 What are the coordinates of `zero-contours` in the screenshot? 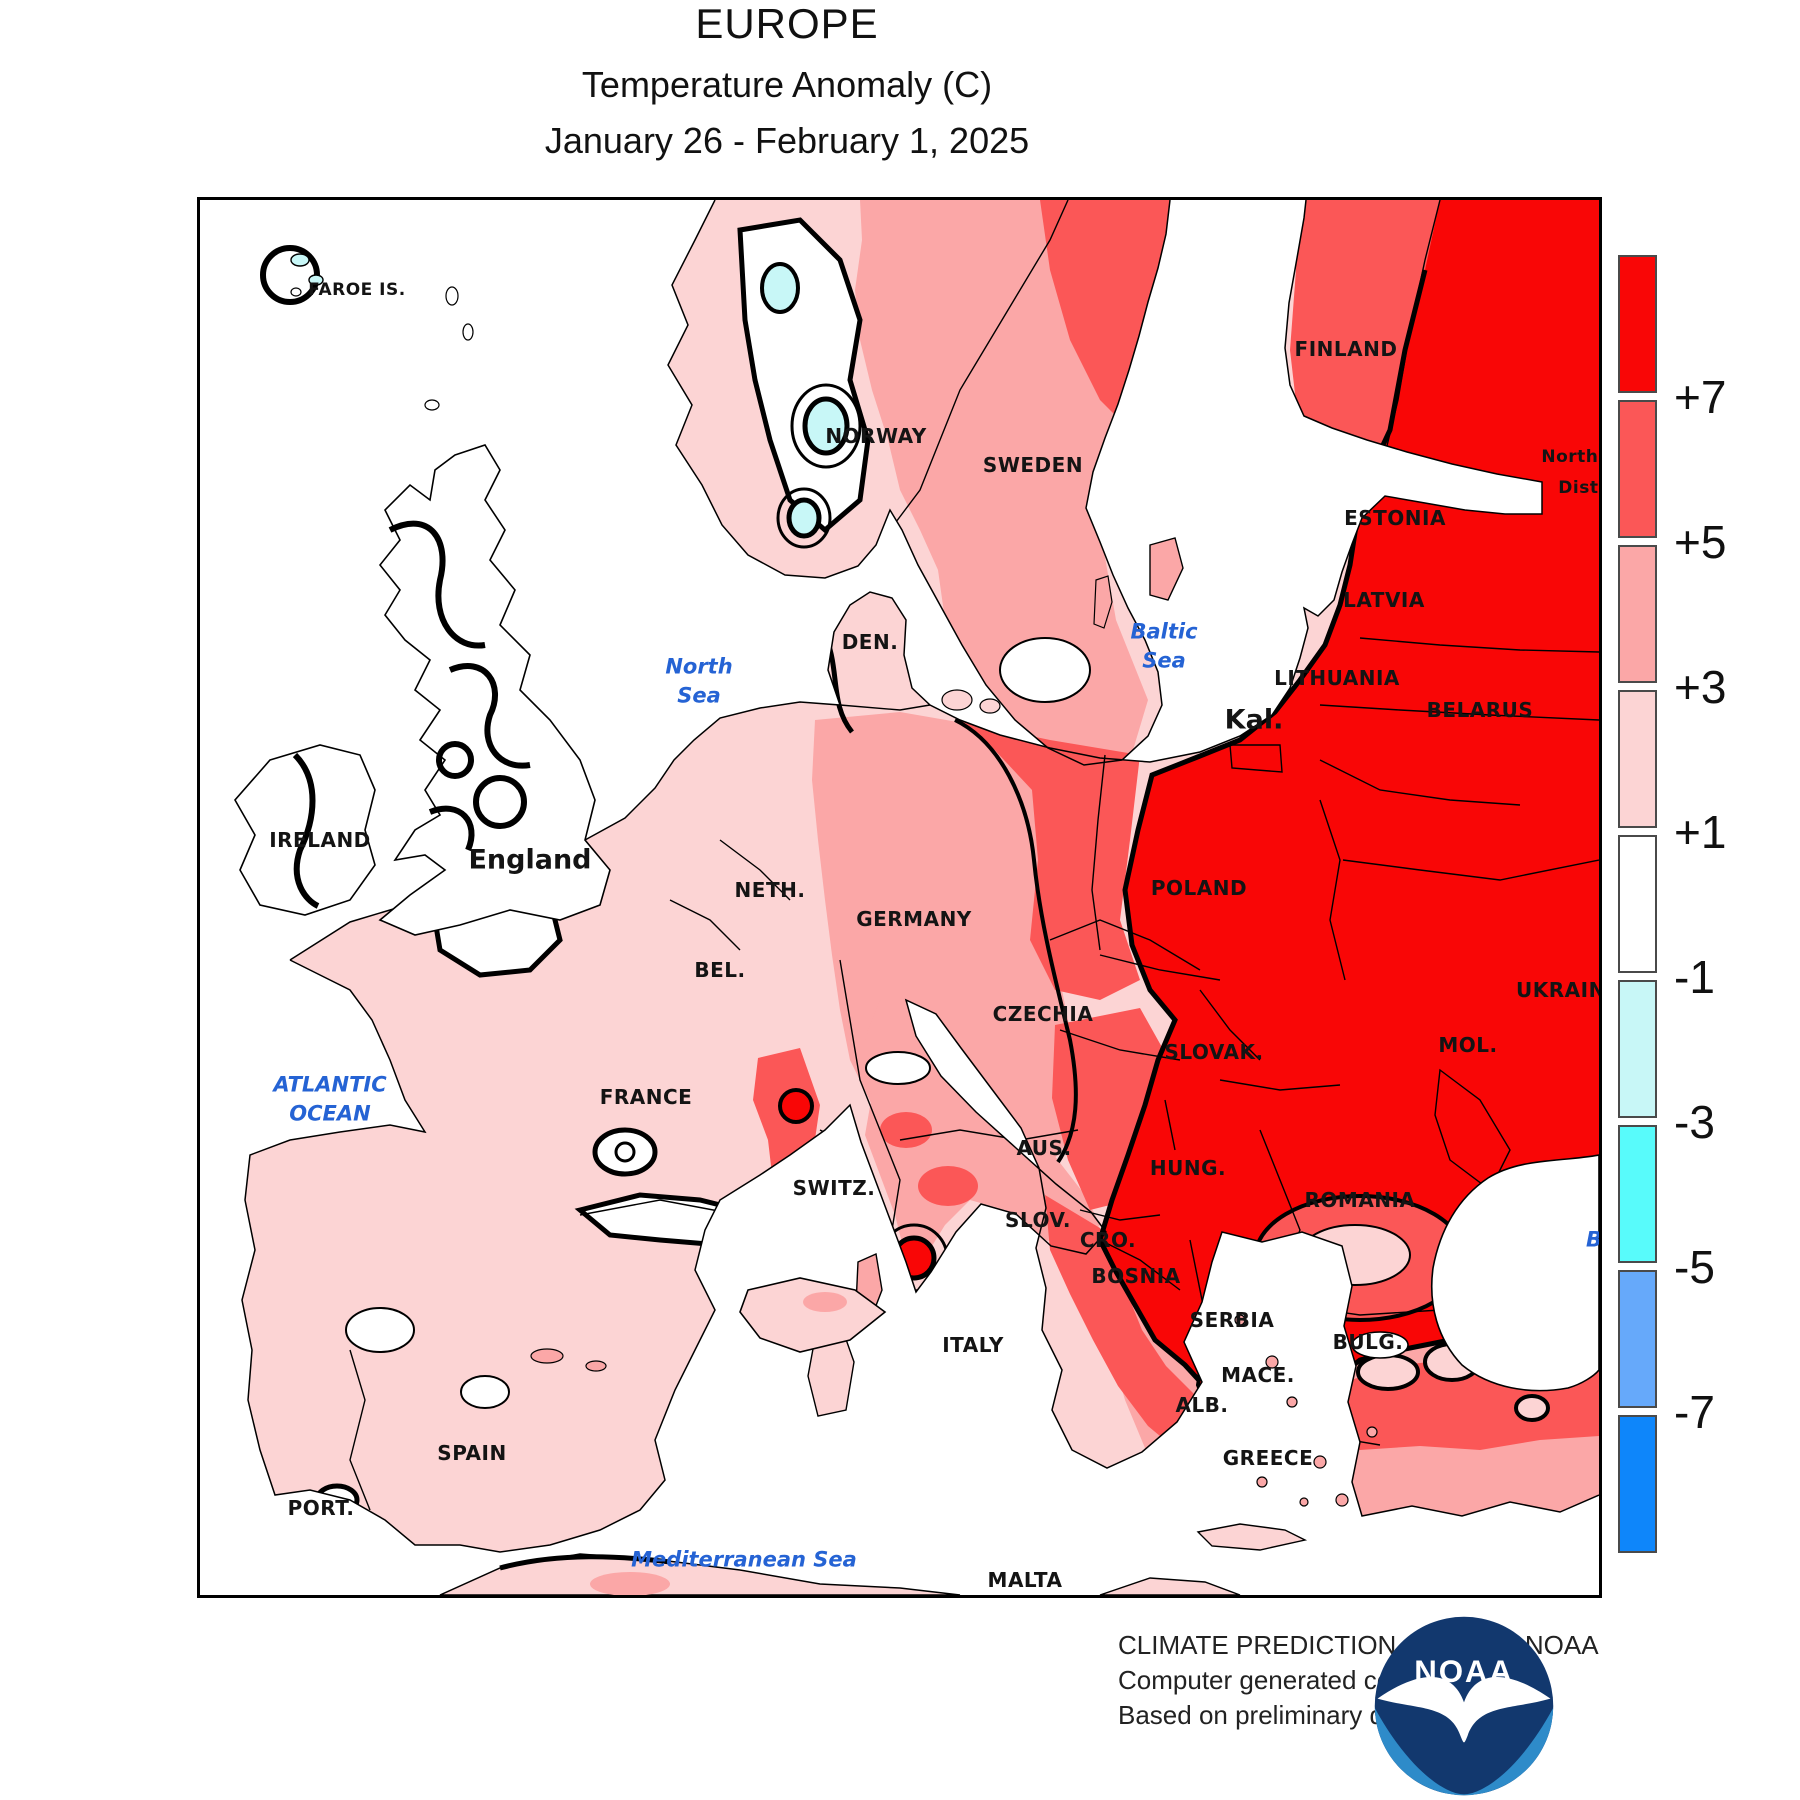 It's located at (395, 577).